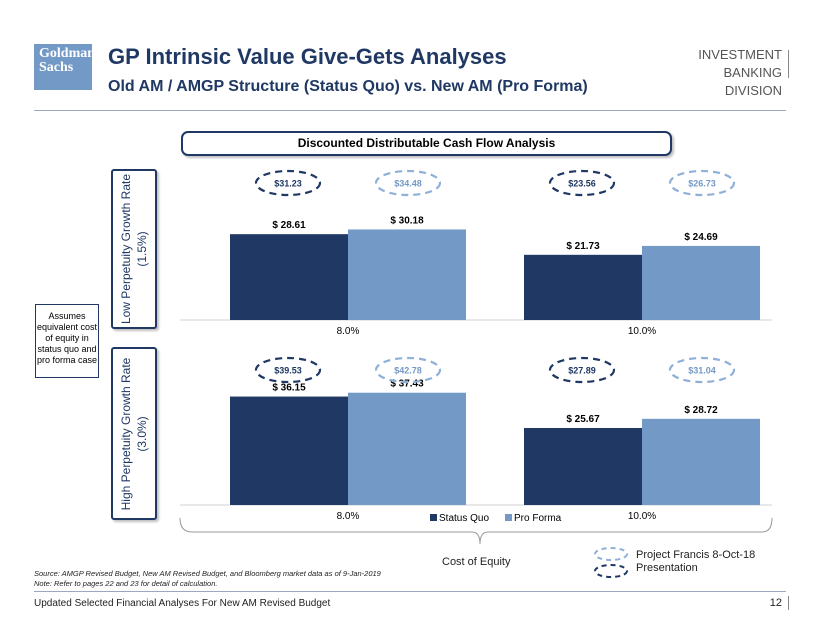 This screenshot has width=822, height=635. I want to click on division-label: INVESTMENT BANKING DIVISION, so click(711, 73).